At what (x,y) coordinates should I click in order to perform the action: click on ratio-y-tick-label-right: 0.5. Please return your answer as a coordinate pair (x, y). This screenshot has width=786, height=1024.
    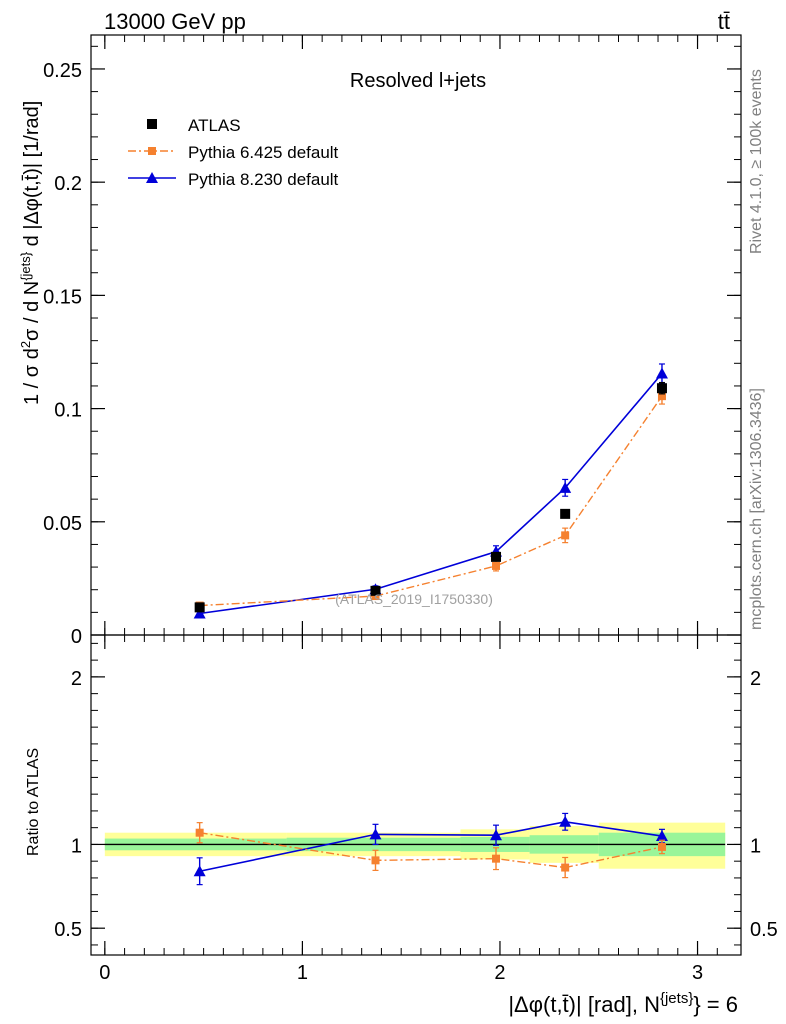
    Looking at the image, I should click on (764, 930).